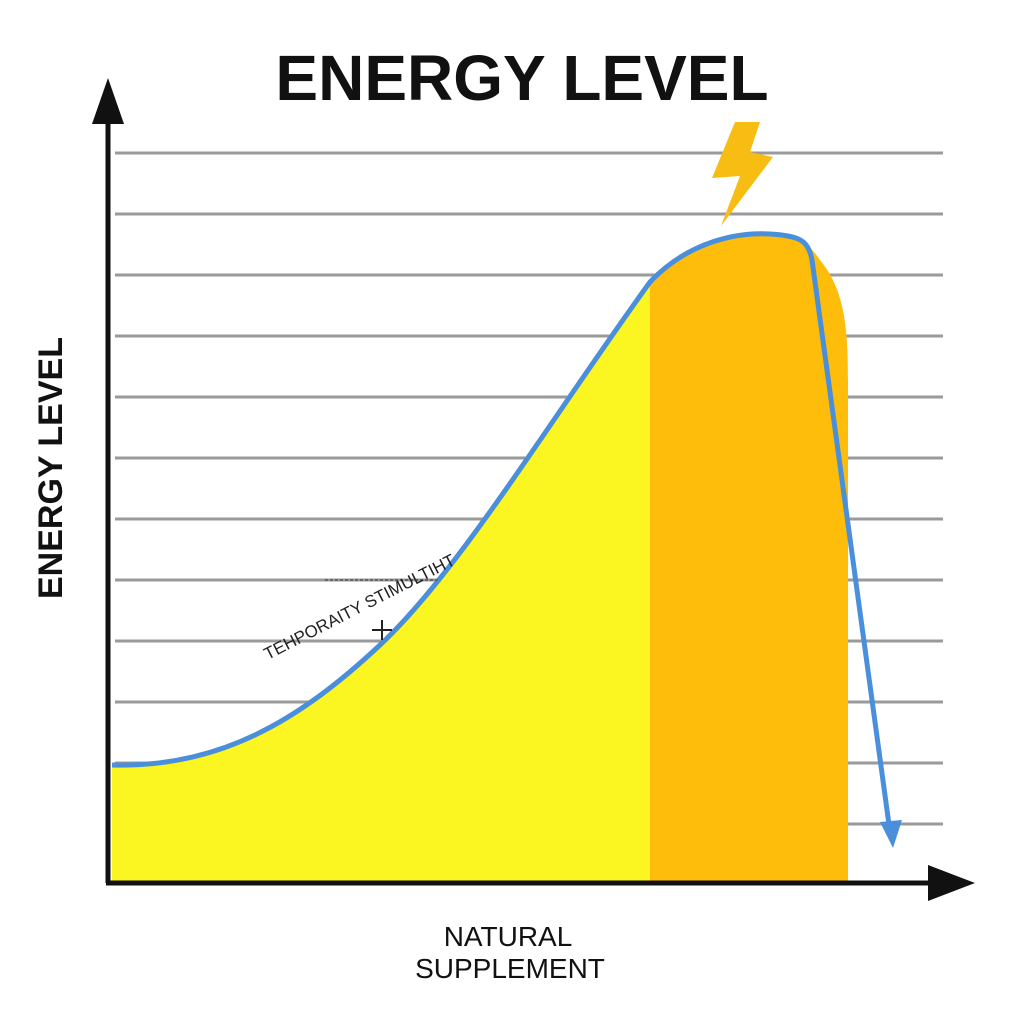 The image size is (1024, 1024). I want to click on x-axis-label-line: SUPPLEMENT, so click(510, 968).